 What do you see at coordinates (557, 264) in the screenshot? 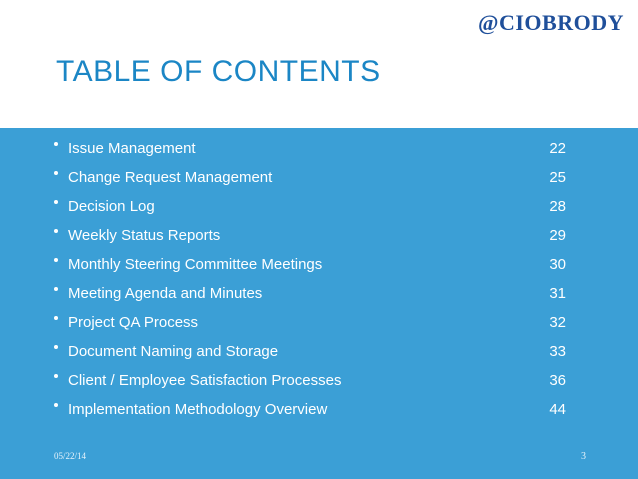
I see `toc-item-page: 30` at bounding box center [557, 264].